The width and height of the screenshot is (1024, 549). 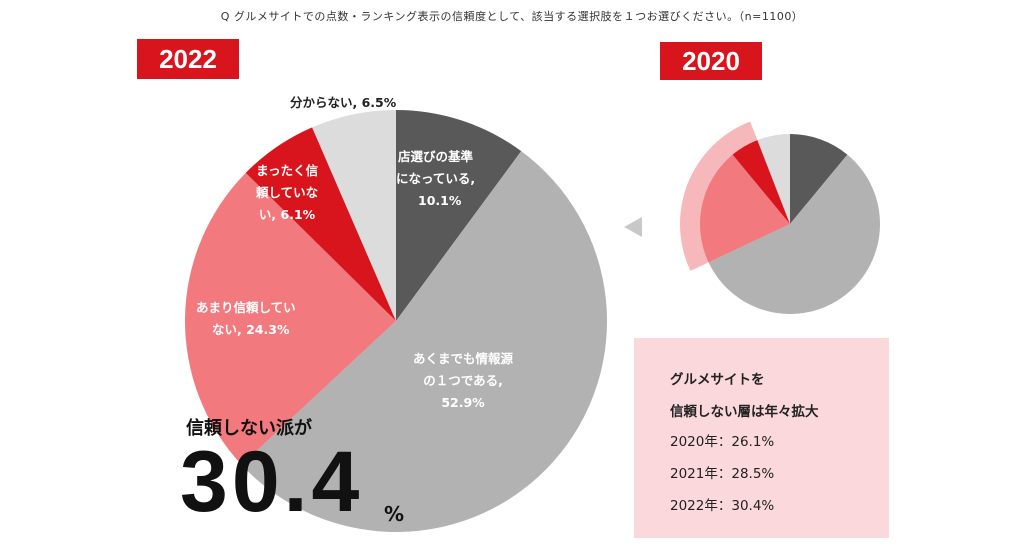 I want to click on year-badge-2020: 2020, so click(x=711, y=61).